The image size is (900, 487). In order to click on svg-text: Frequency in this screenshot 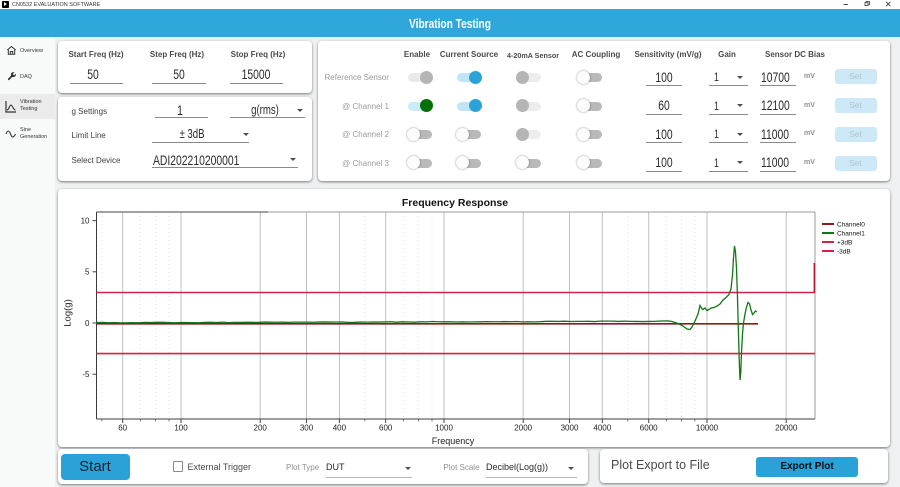, I will do `click(453, 441)`.